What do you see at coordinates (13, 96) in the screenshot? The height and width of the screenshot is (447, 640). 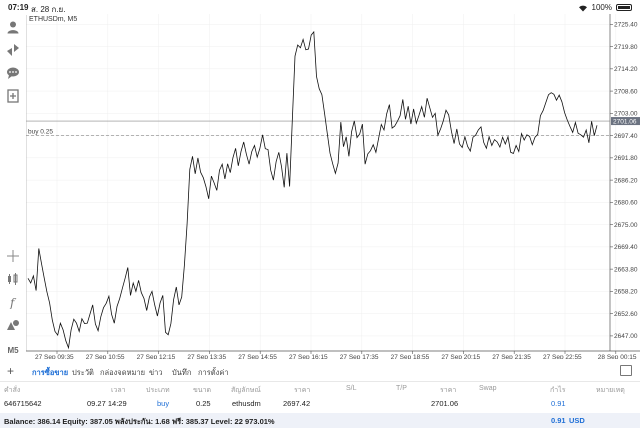 I see `add-object-icon` at bounding box center [13, 96].